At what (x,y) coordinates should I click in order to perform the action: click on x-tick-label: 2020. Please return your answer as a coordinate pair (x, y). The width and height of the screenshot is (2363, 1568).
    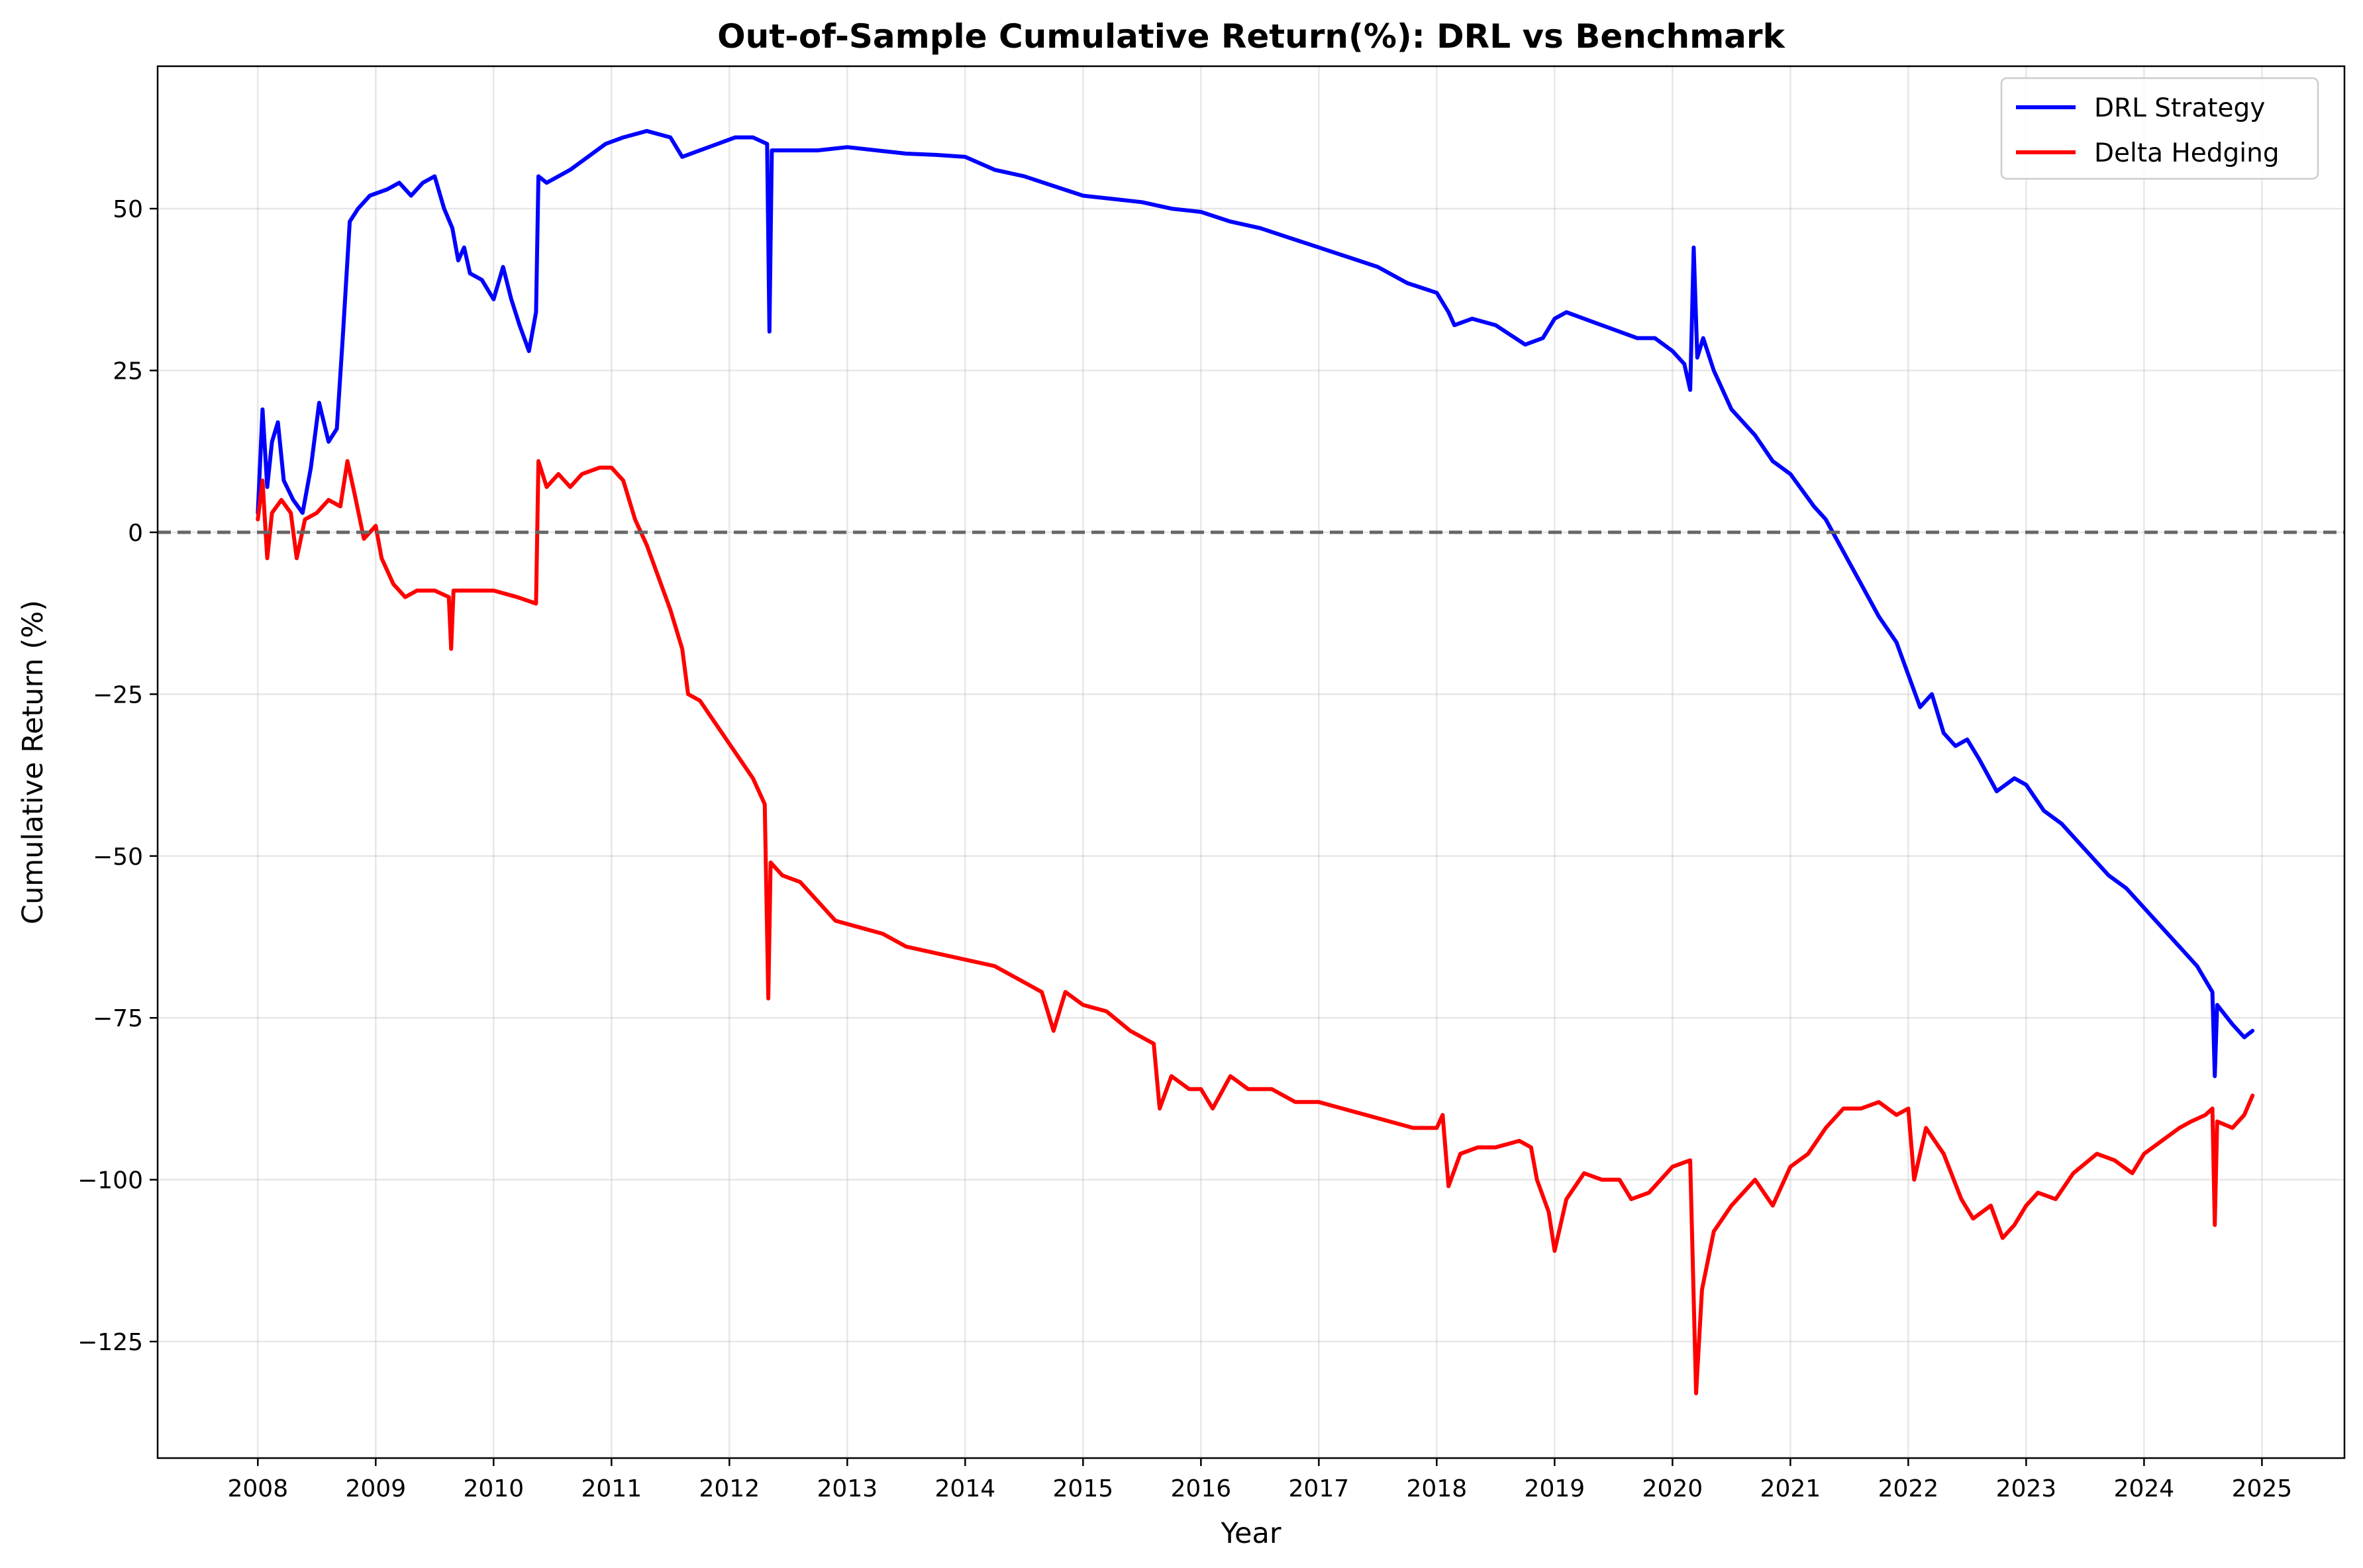
    Looking at the image, I should click on (1672, 1488).